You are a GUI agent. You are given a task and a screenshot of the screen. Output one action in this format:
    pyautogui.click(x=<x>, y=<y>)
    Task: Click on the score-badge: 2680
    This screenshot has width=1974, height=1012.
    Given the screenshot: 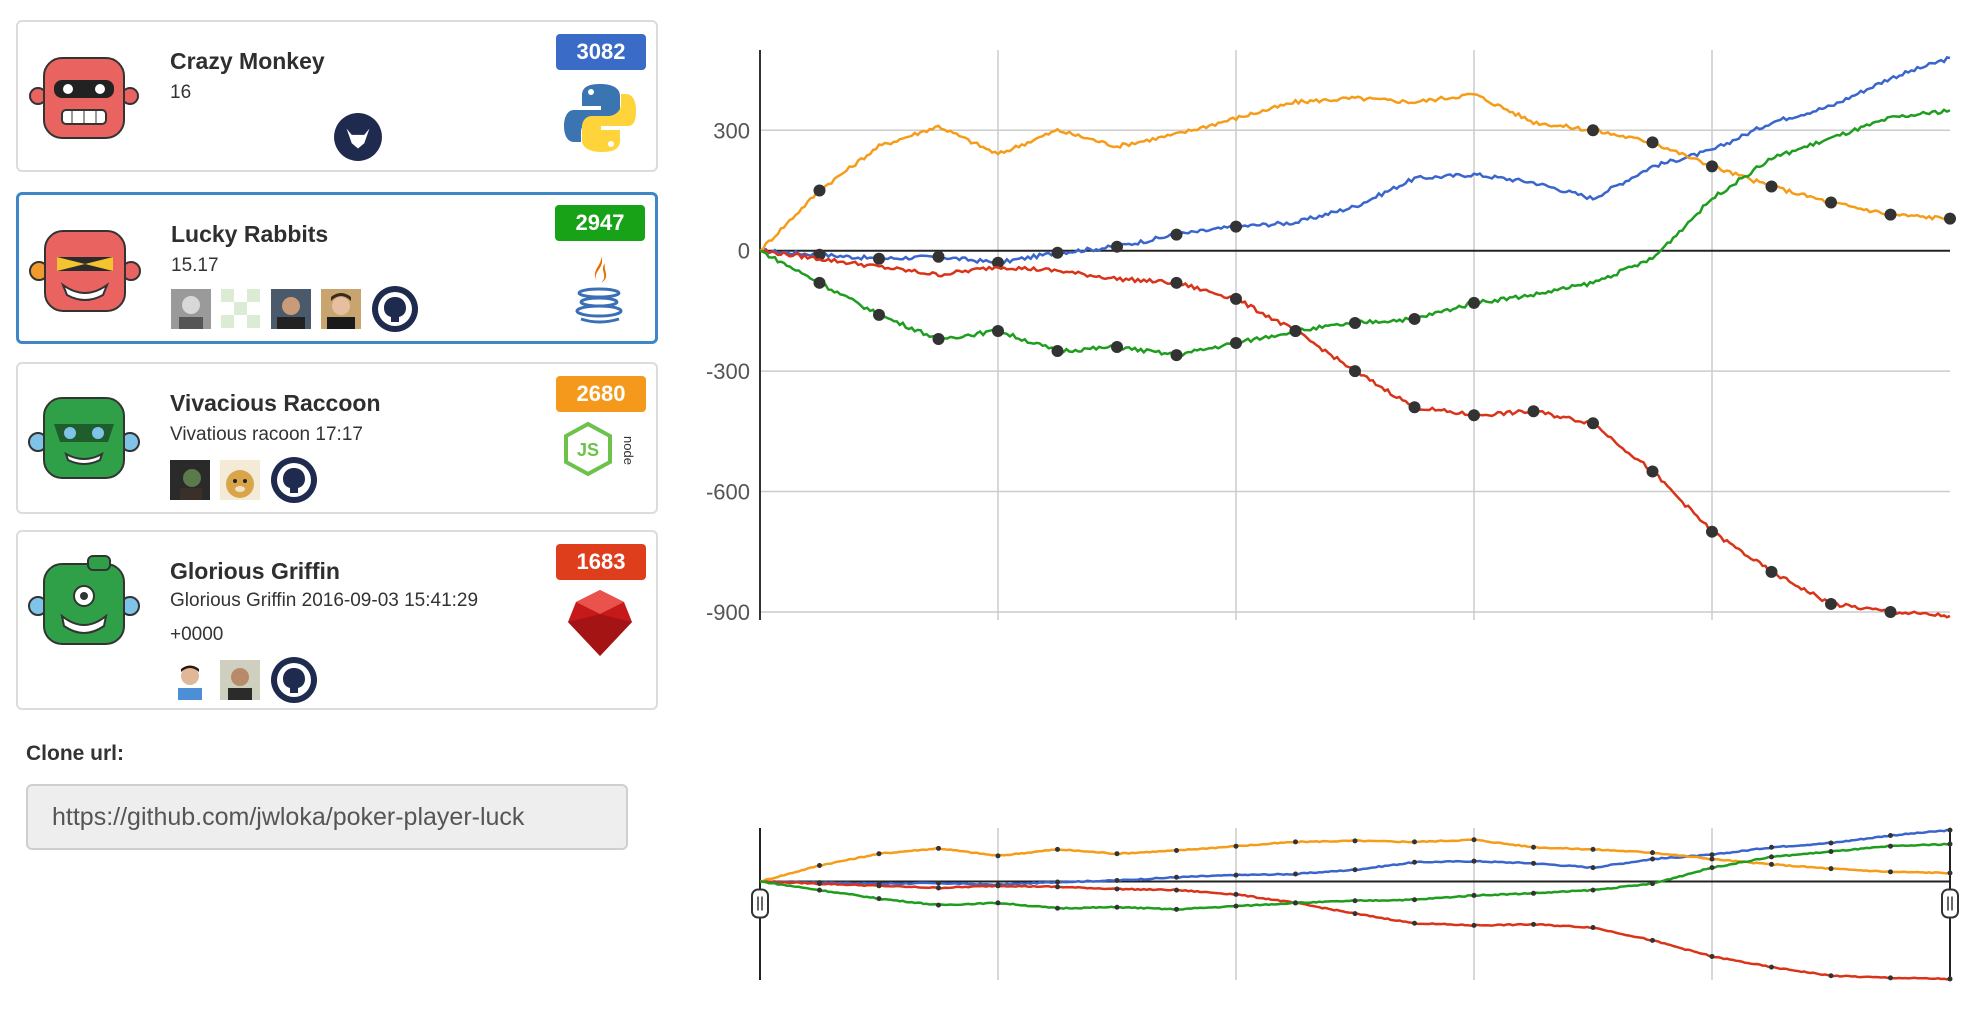 What is the action you would take?
    pyautogui.click(x=601, y=394)
    